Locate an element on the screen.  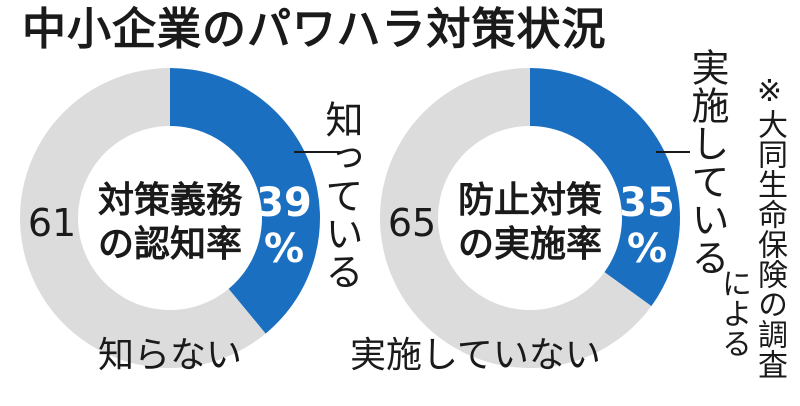
chart1-value-unit: % is located at coordinates (284, 249).